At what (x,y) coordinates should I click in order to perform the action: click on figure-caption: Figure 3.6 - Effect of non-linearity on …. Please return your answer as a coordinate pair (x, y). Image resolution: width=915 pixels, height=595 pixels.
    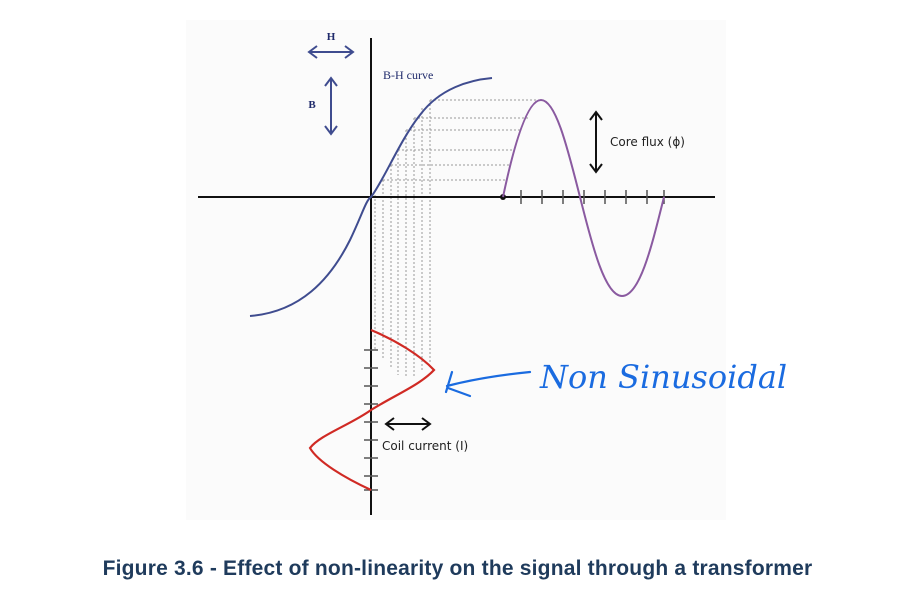
    Looking at the image, I should click on (457, 568).